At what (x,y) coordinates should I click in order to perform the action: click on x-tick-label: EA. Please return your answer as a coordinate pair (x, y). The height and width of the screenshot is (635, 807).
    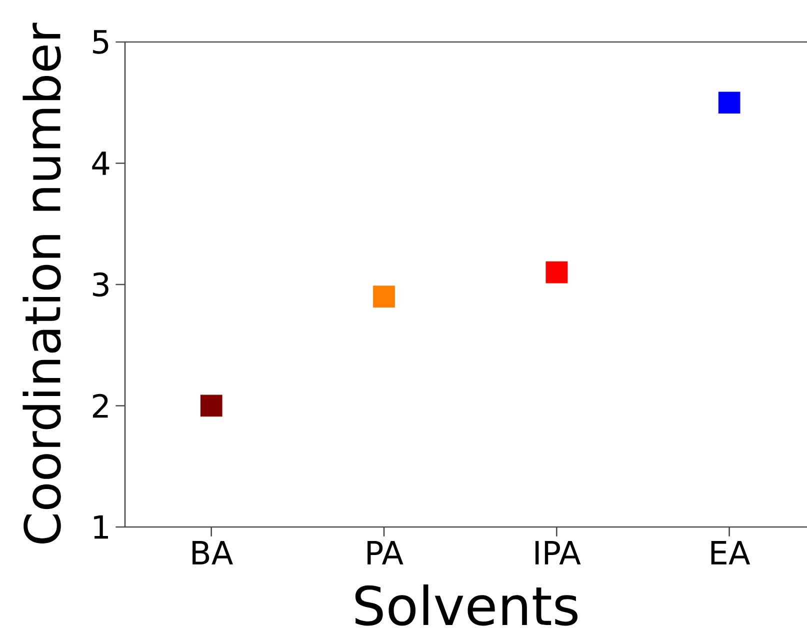
    Looking at the image, I should click on (730, 552).